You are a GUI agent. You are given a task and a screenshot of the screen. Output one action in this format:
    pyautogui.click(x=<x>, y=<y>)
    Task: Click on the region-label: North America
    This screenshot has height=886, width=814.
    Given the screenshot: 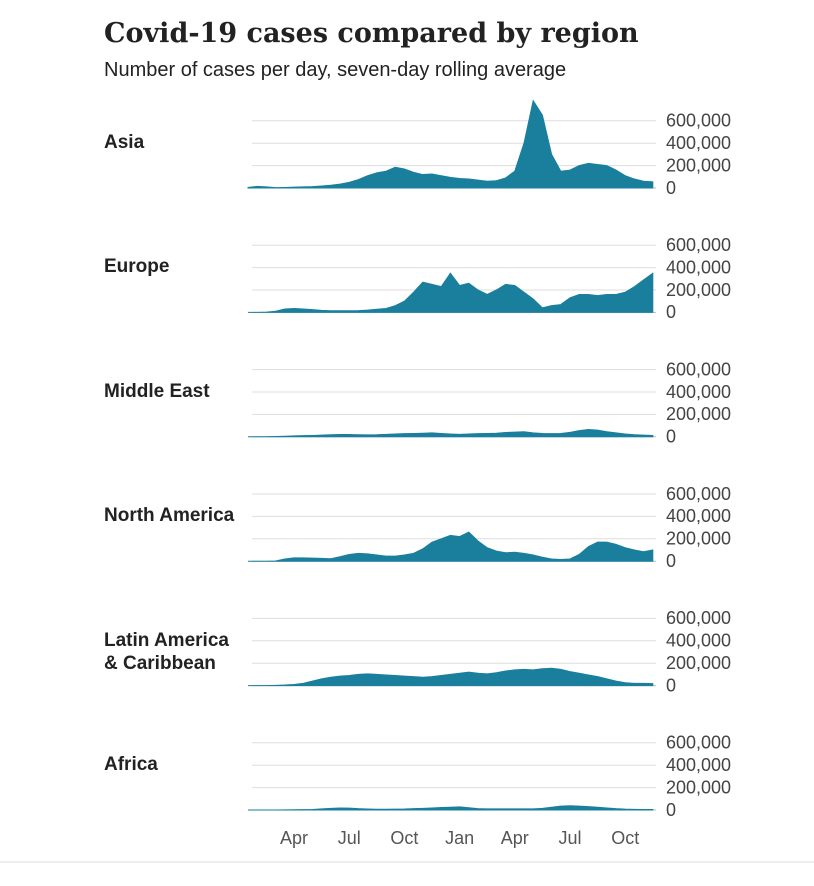 What is the action you would take?
    pyautogui.click(x=169, y=516)
    